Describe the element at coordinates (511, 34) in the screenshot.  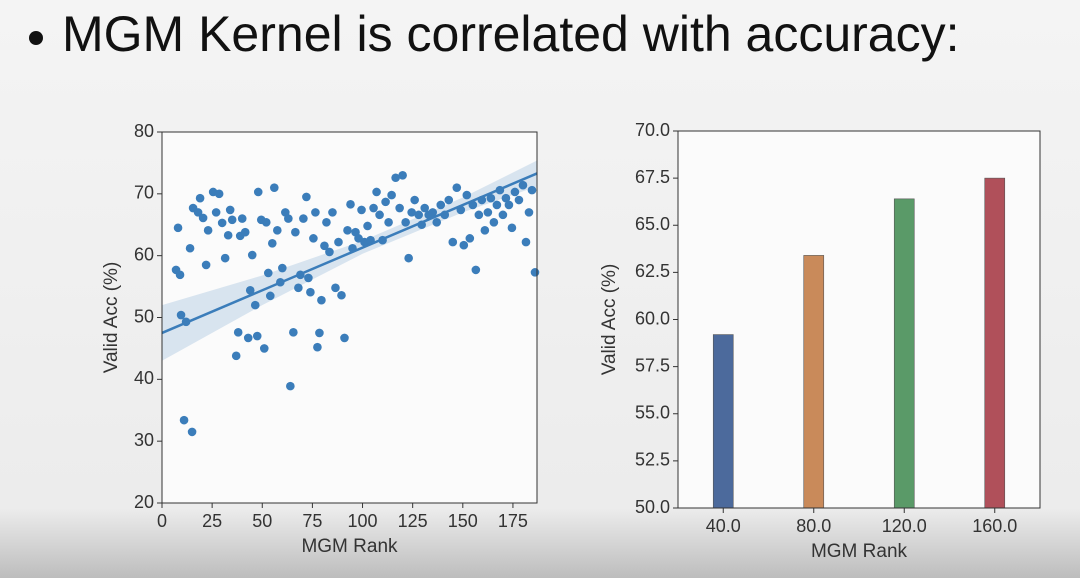
I see `slide-title: MGM Kernel is correlated with accuracy:` at that location.